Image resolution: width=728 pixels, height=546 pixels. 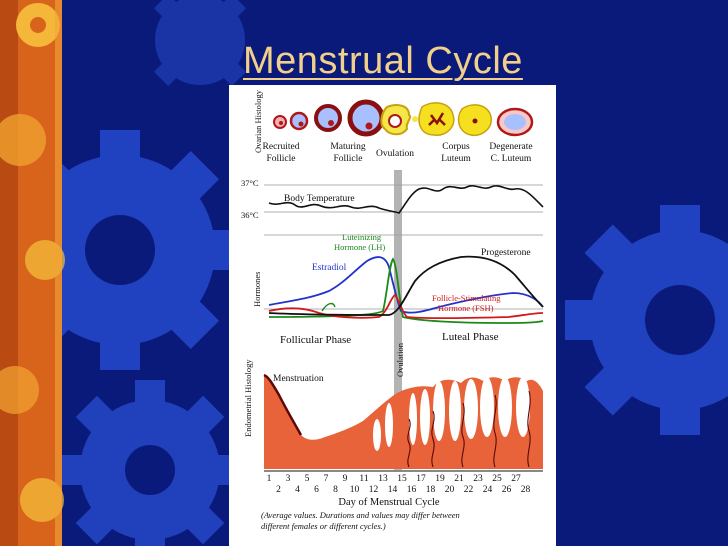 What do you see at coordinates (393, 490) in the screenshot?
I see `day-tick-label: 14` at bounding box center [393, 490].